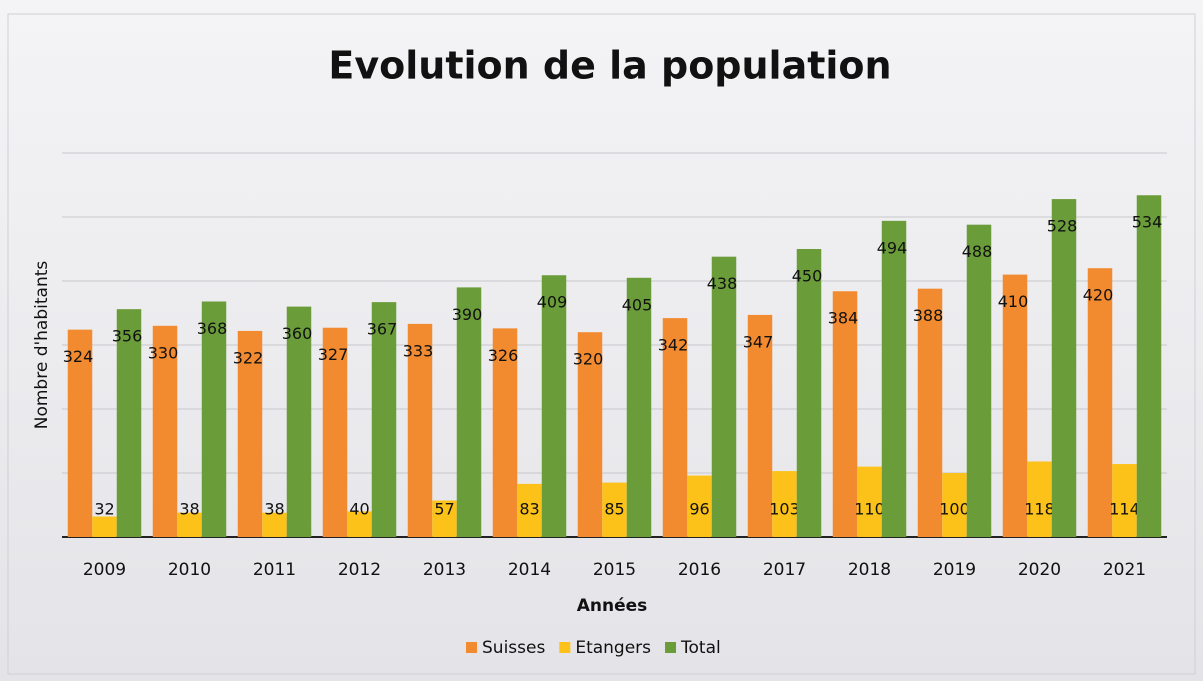  Describe the element at coordinates (78, 356) in the screenshot. I see `data-label: 324` at that location.